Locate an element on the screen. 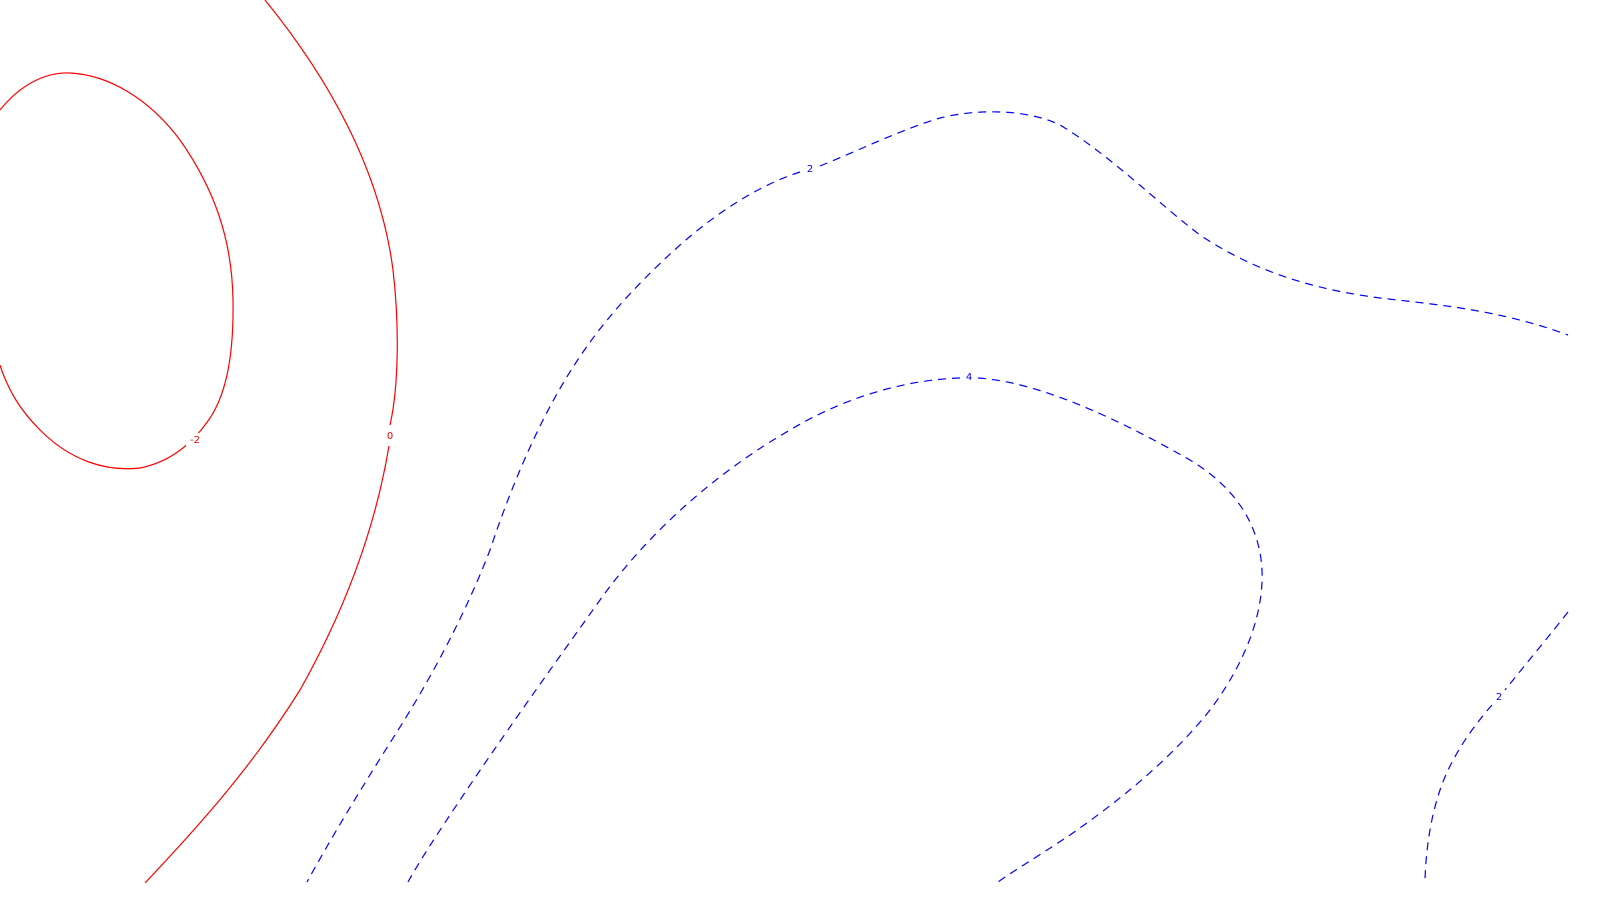 The height and width of the screenshot is (904, 1600). label-mask is located at coordinates (195, 439).